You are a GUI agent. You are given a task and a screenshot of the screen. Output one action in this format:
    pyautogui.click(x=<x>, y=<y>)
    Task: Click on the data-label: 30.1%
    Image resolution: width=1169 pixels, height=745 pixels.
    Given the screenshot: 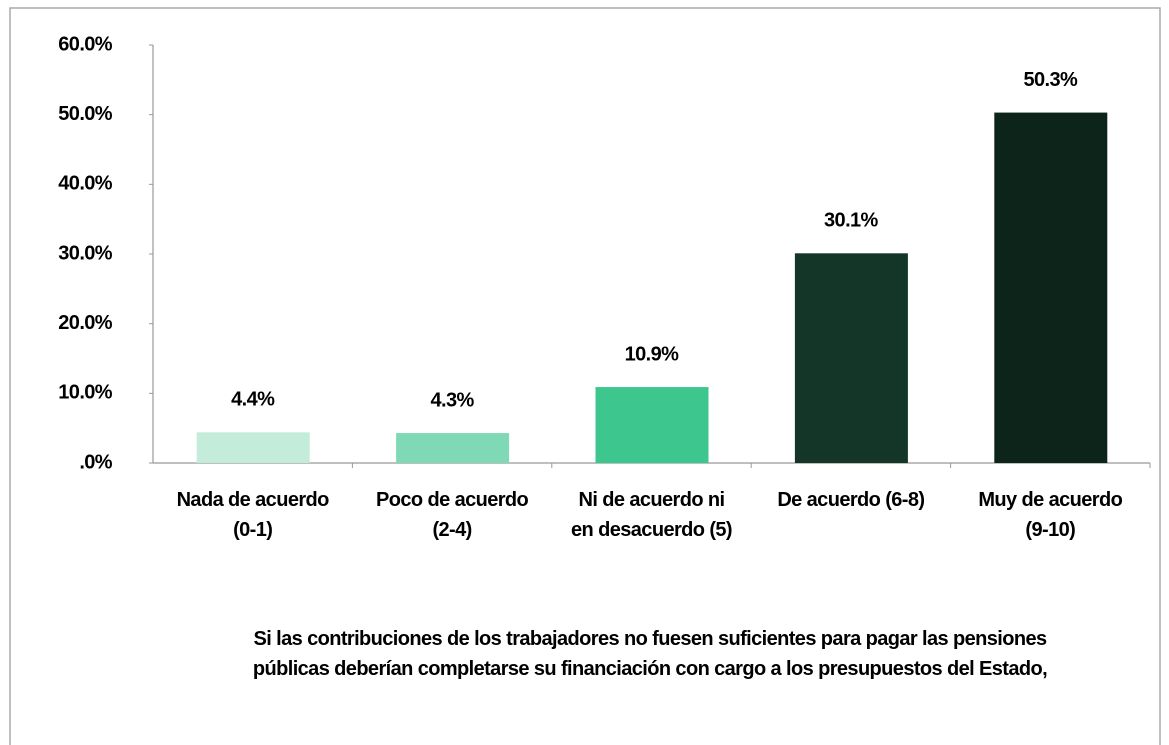 What is the action you would take?
    pyautogui.click(x=851, y=221)
    